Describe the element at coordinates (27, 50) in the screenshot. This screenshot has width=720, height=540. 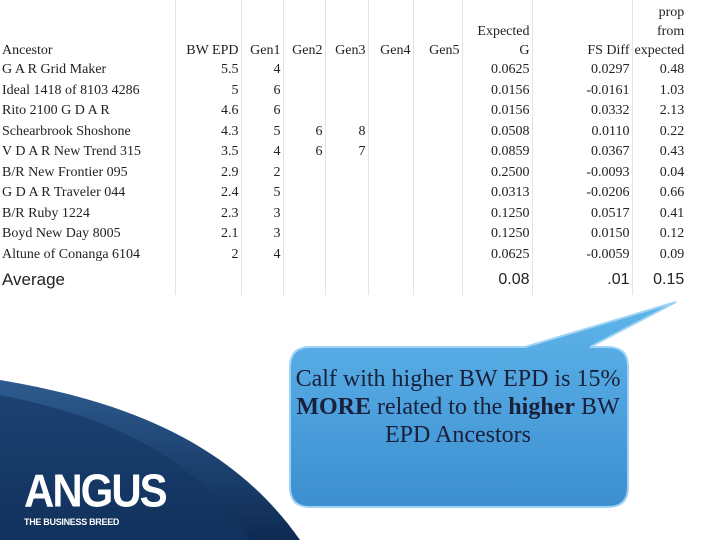
I see `header-cell: Ancestor` at that location.